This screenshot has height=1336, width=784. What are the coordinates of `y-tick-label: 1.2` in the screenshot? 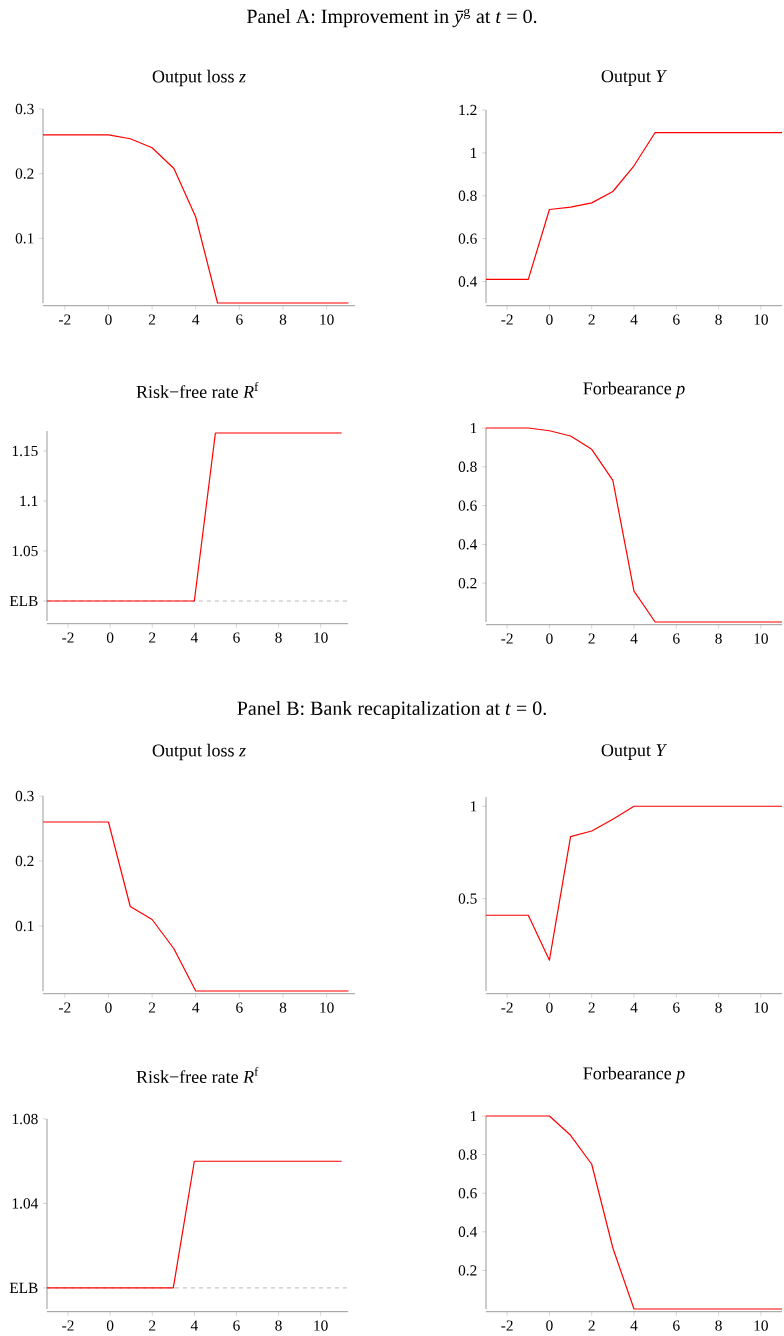 It's located at (468, 110).